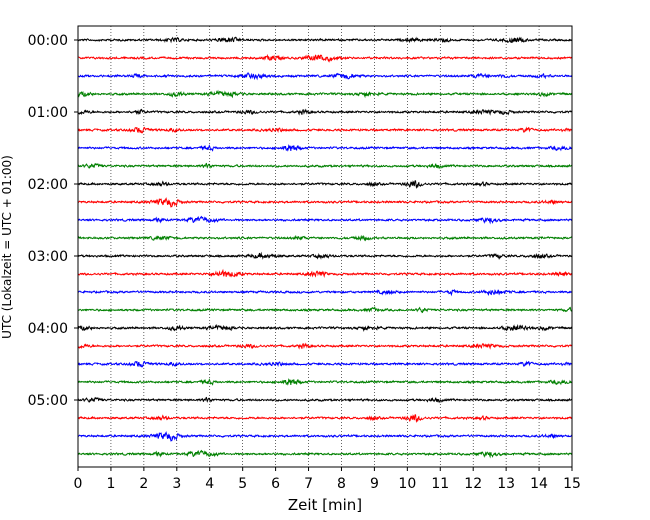 The height and width of the screenshot is (520, 650). What do you see at coordinates (209, 484) in the screenshot?
I see `x-tick-label: 4` at bounding box center [209, 484].